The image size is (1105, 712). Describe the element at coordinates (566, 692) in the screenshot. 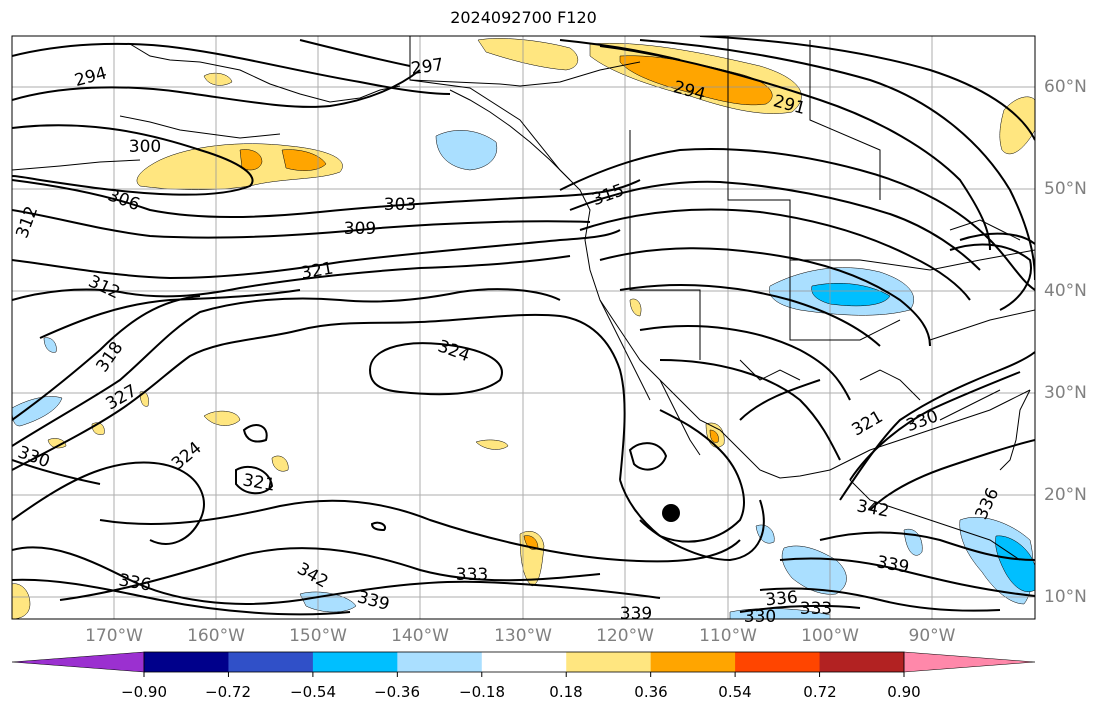

I see `colorbar-tick-label: 0.18` at that location.